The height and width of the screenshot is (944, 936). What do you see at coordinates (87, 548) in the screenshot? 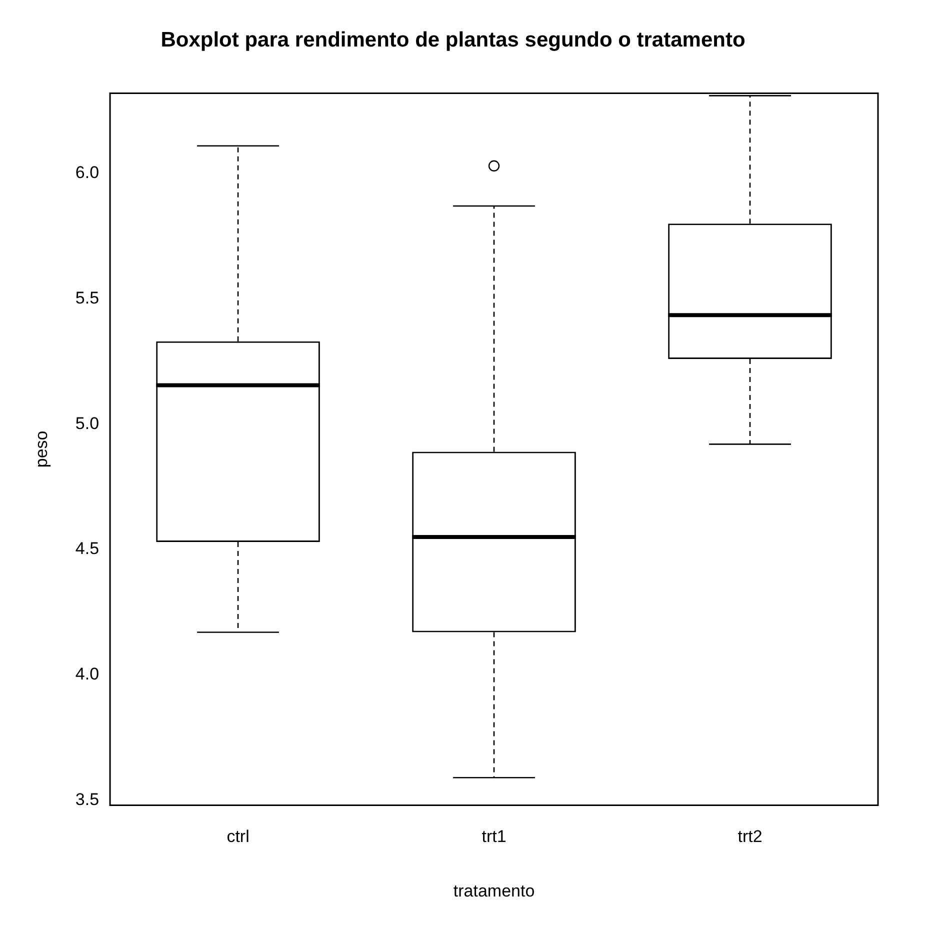
I see `y-tick-label: 4.5` at bounding box center [87, 548].